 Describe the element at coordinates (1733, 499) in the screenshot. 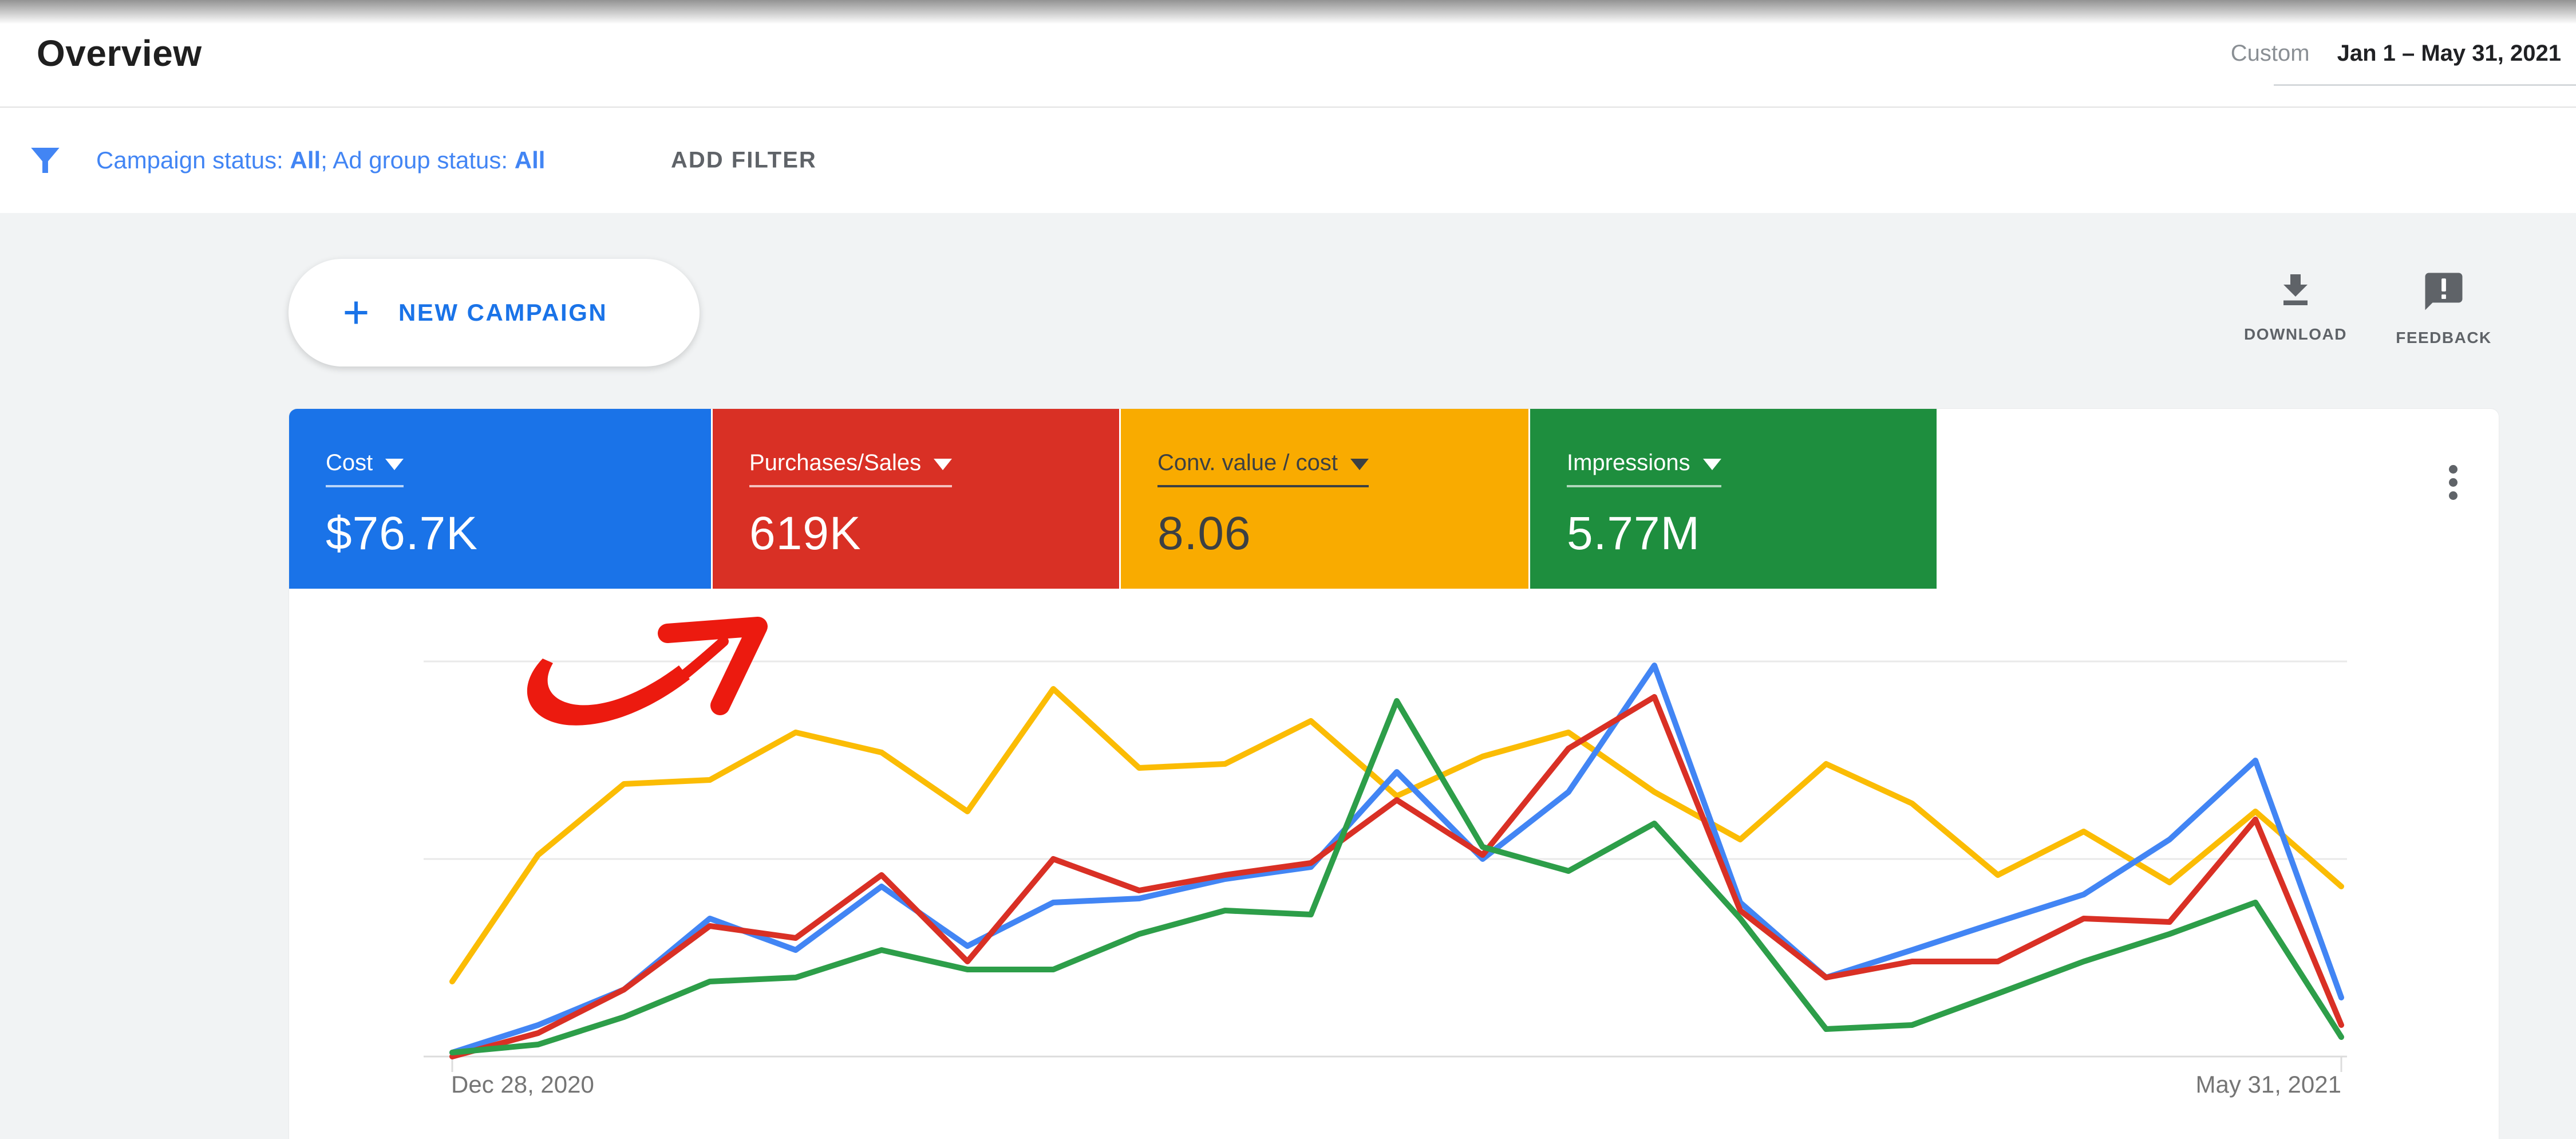

I see `scorecard-impressions: Impressions 5.77M` at that location.